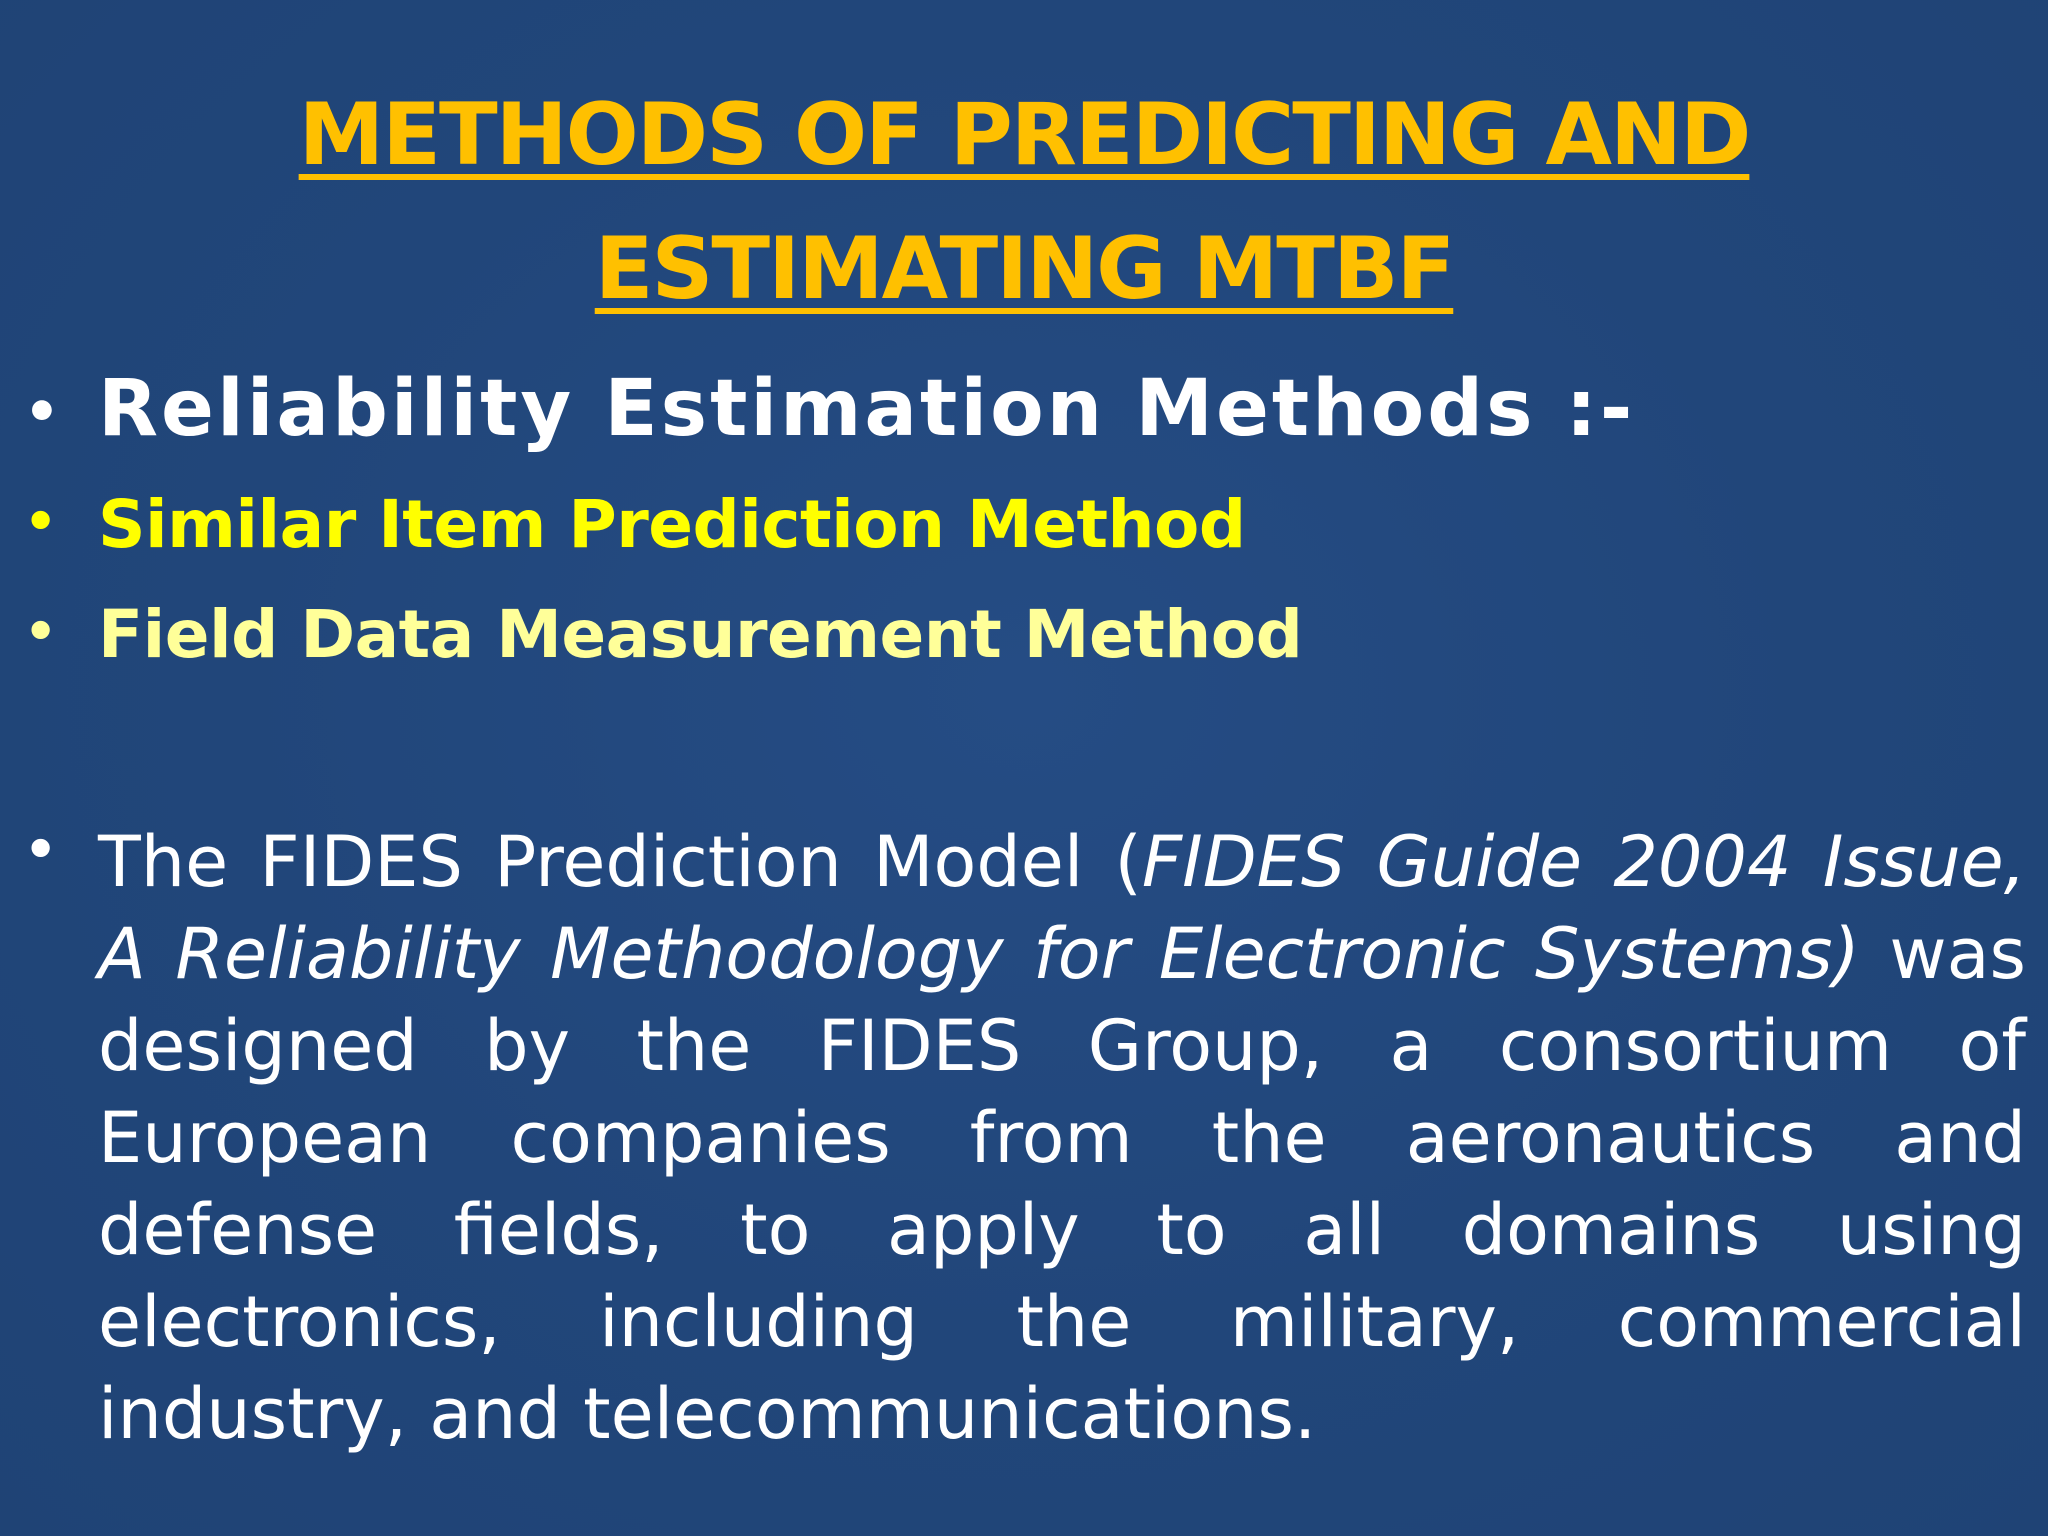  I want to click on bullet-similar-item-prediction: • Similar Item Prediction Method, so click(1024, 532).